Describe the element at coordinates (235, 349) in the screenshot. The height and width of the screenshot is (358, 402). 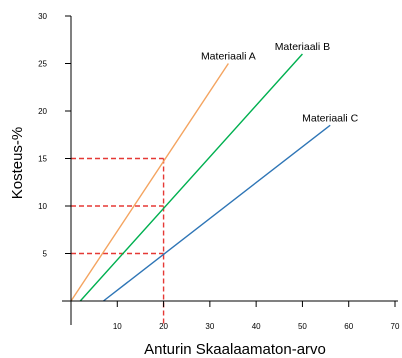
I see `x-axis-title: Anturin Skaalaamaton-arvo` at that location.